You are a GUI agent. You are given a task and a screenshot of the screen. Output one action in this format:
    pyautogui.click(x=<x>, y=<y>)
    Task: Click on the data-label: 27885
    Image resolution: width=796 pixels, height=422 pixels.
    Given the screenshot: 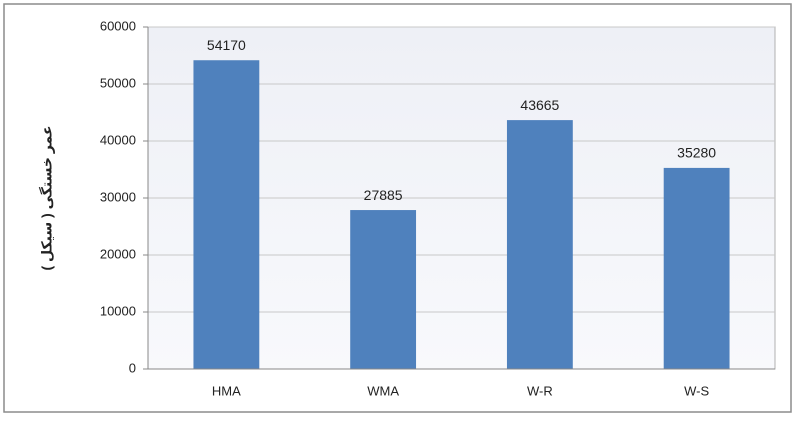 What is the action you would take?
    pyautogui.click(x=383, y=195)
    